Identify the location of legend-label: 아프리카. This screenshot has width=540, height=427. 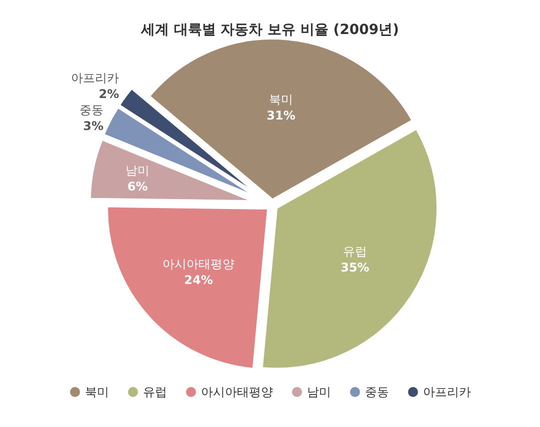
(447, 392).